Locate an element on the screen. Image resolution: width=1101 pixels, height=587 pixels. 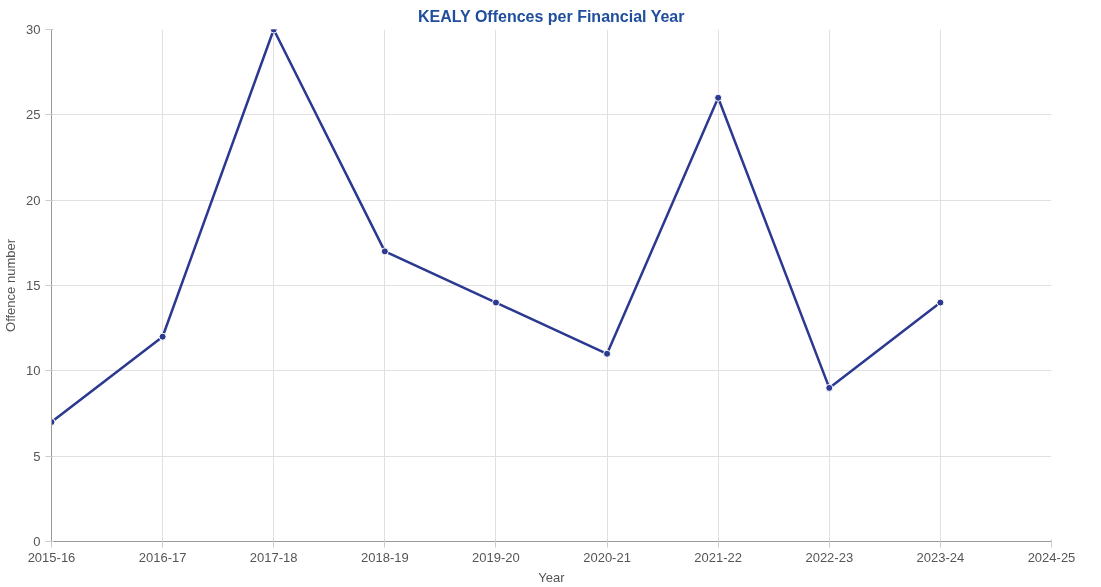
y-tick-label: 5 is located at coordinates (37, 456).